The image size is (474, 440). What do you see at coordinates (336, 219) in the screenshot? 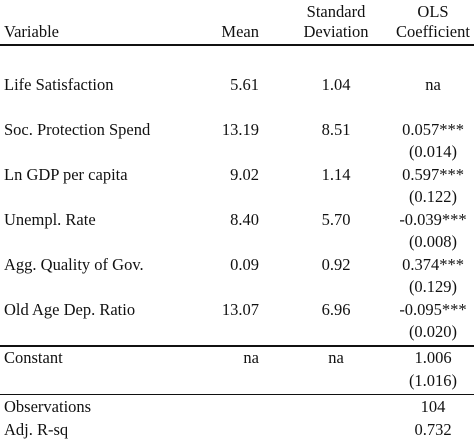
I see `row-sd: 5.70` at bounding box center [336, 219].